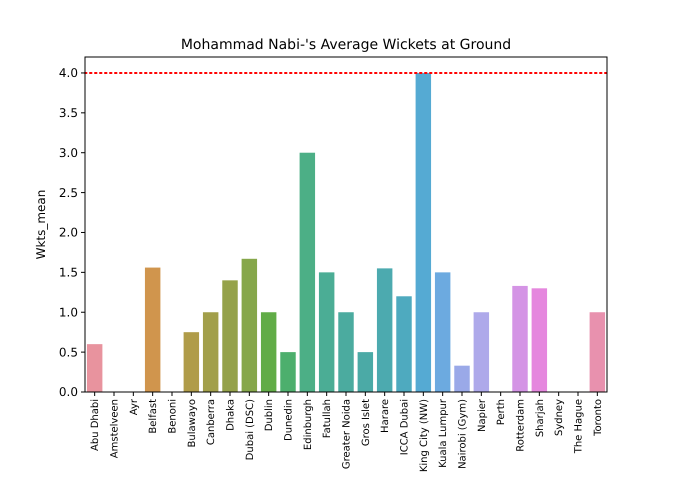 This screenshot has width=675, height=482. I want to click on y-tick-label: 3.5, so click(68, 113).